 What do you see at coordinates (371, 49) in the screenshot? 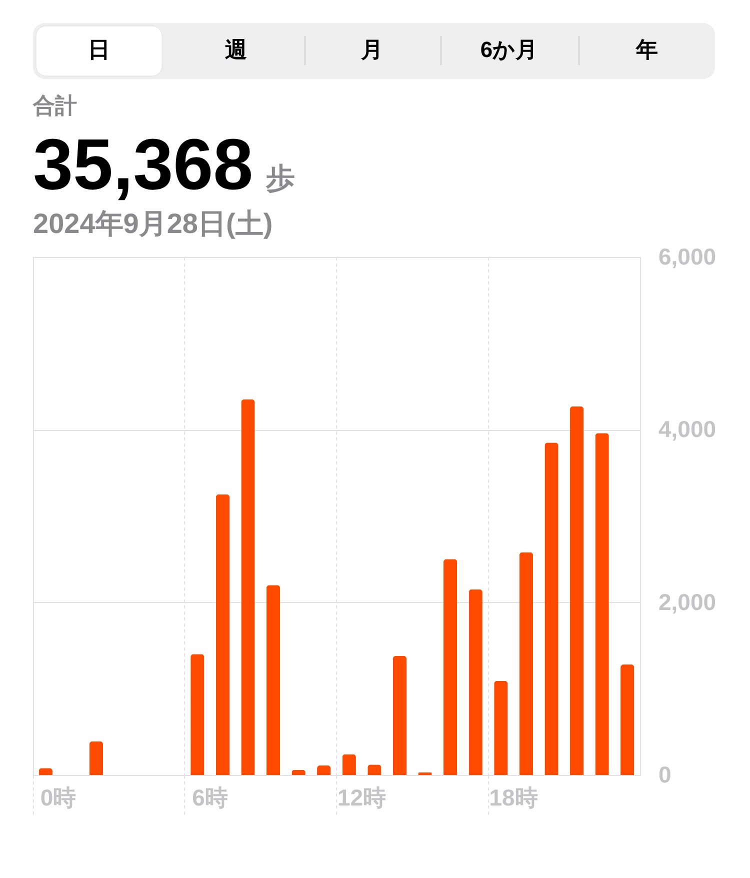
I see `text: 月` at bounding box center [371, 49].